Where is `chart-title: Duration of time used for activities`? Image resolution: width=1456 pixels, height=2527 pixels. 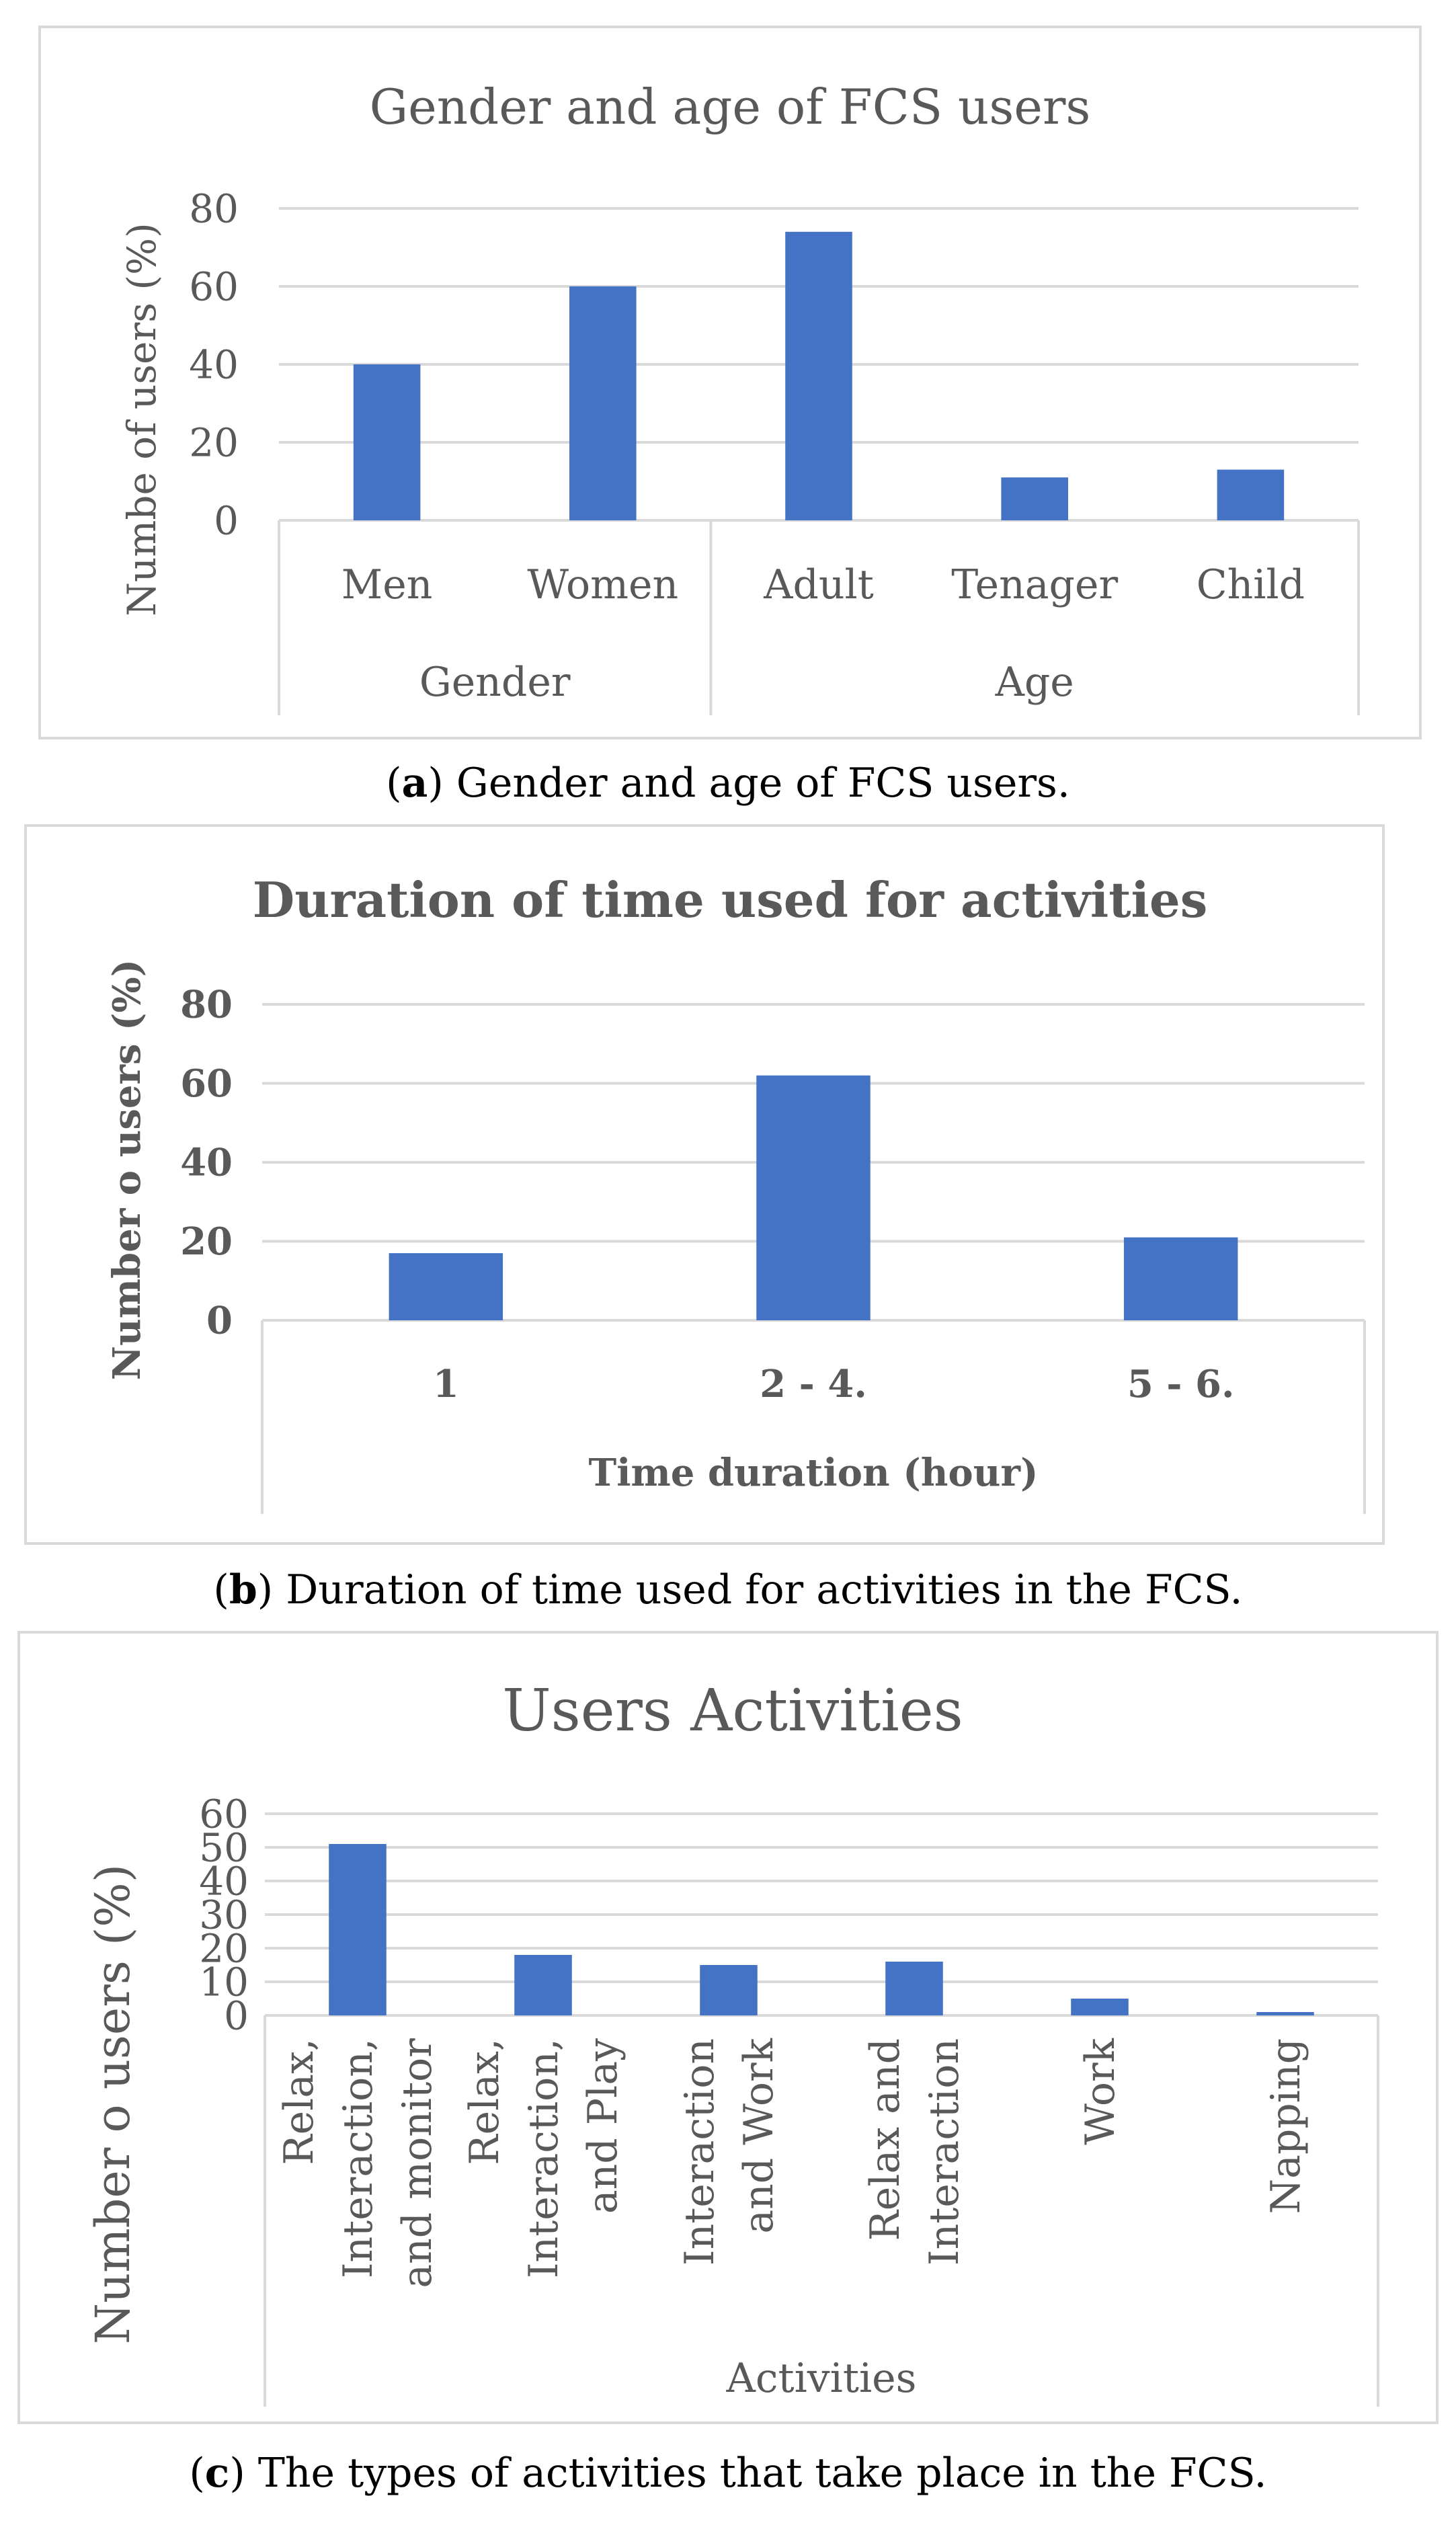
chart-title: Duration of time used for activities is located at coordinates (730, 899).